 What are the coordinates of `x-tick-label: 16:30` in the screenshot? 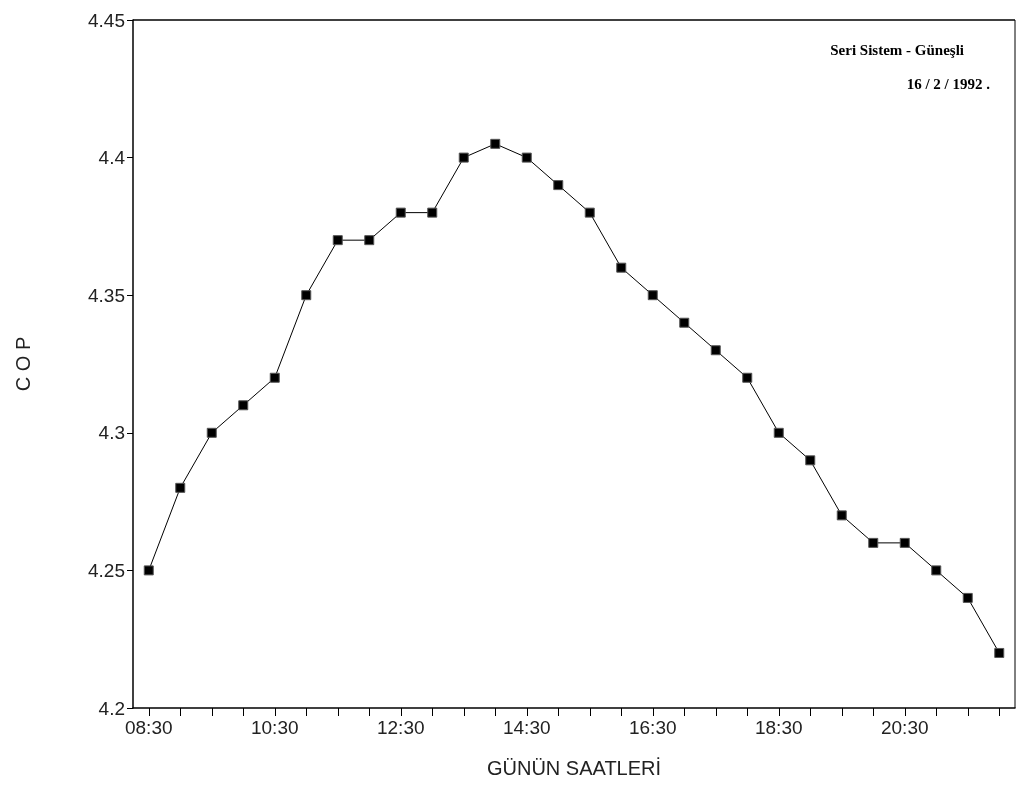 It's located at (652, 727).